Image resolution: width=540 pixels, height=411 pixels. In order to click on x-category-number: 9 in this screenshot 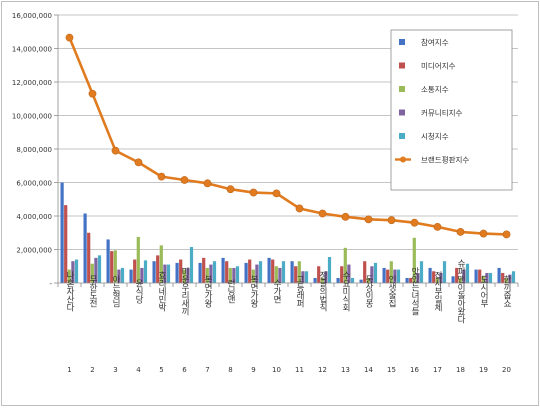, I will do `click(253, 370)`.